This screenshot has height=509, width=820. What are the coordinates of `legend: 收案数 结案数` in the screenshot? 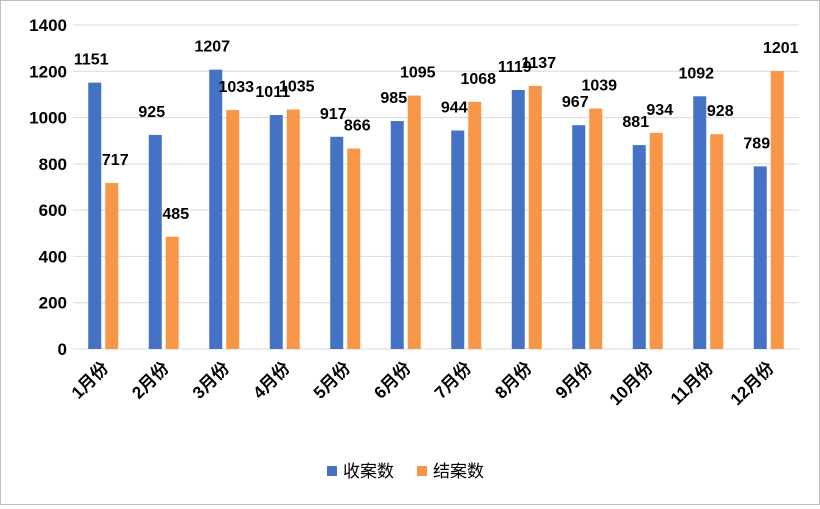 It's located at (405, 471).